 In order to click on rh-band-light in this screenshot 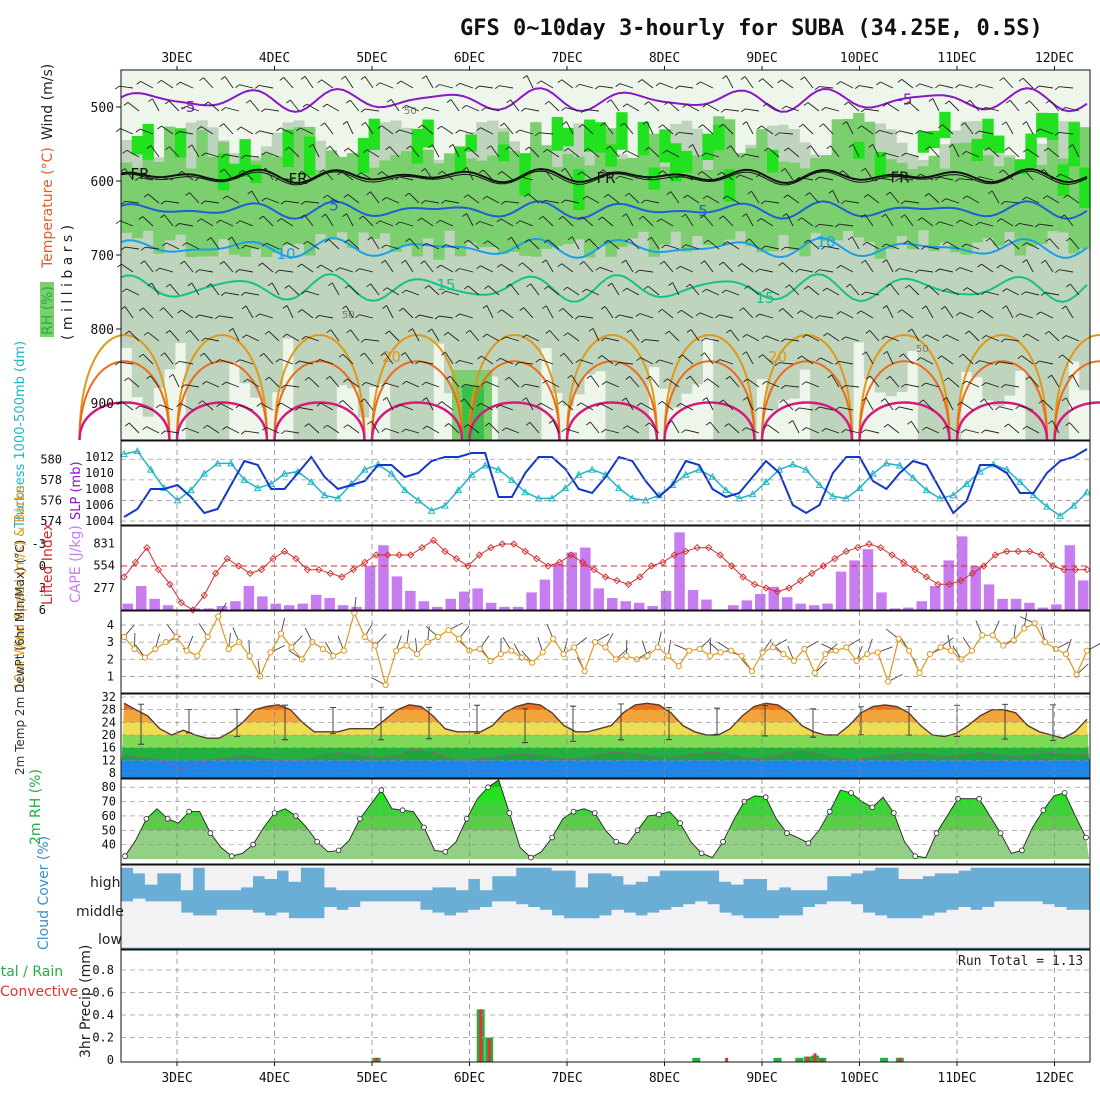, I will do `click(256, 96)`.